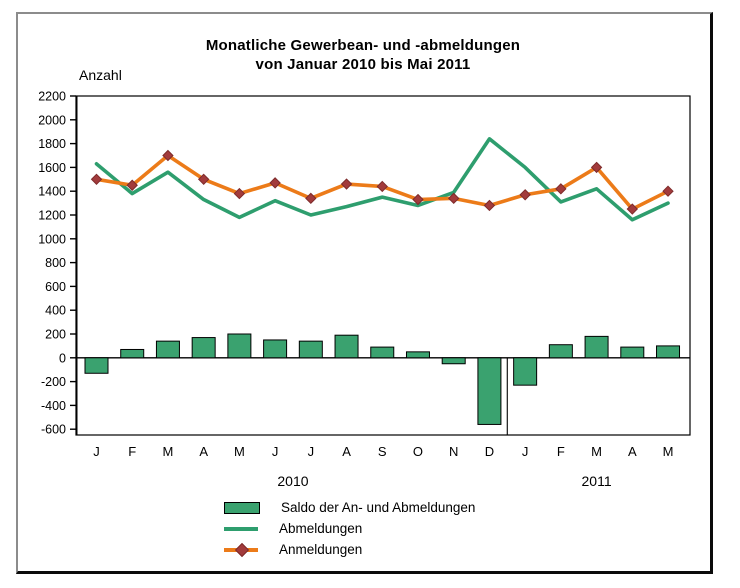 This screenshot has width=740, height=588. I want to click on y-tick-label: 800, so click(55, 263).